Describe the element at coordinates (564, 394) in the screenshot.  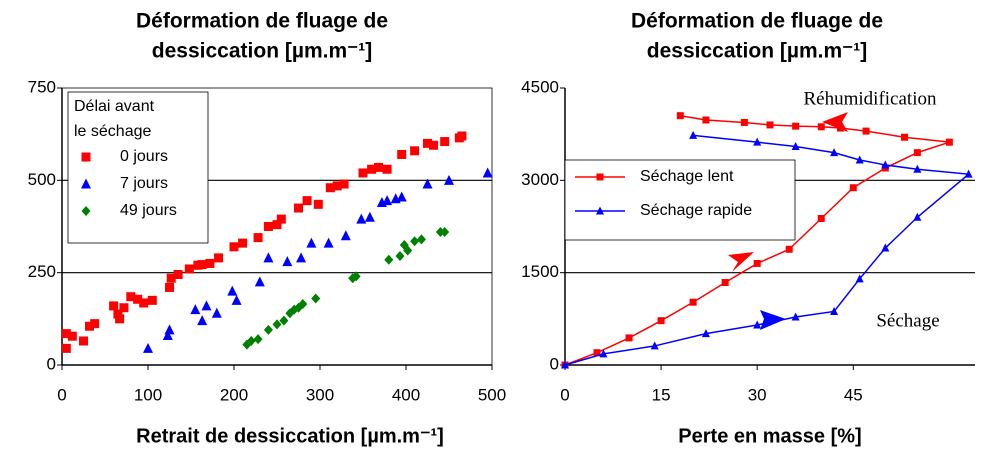
I see `x-tick-label: 0` at that location.